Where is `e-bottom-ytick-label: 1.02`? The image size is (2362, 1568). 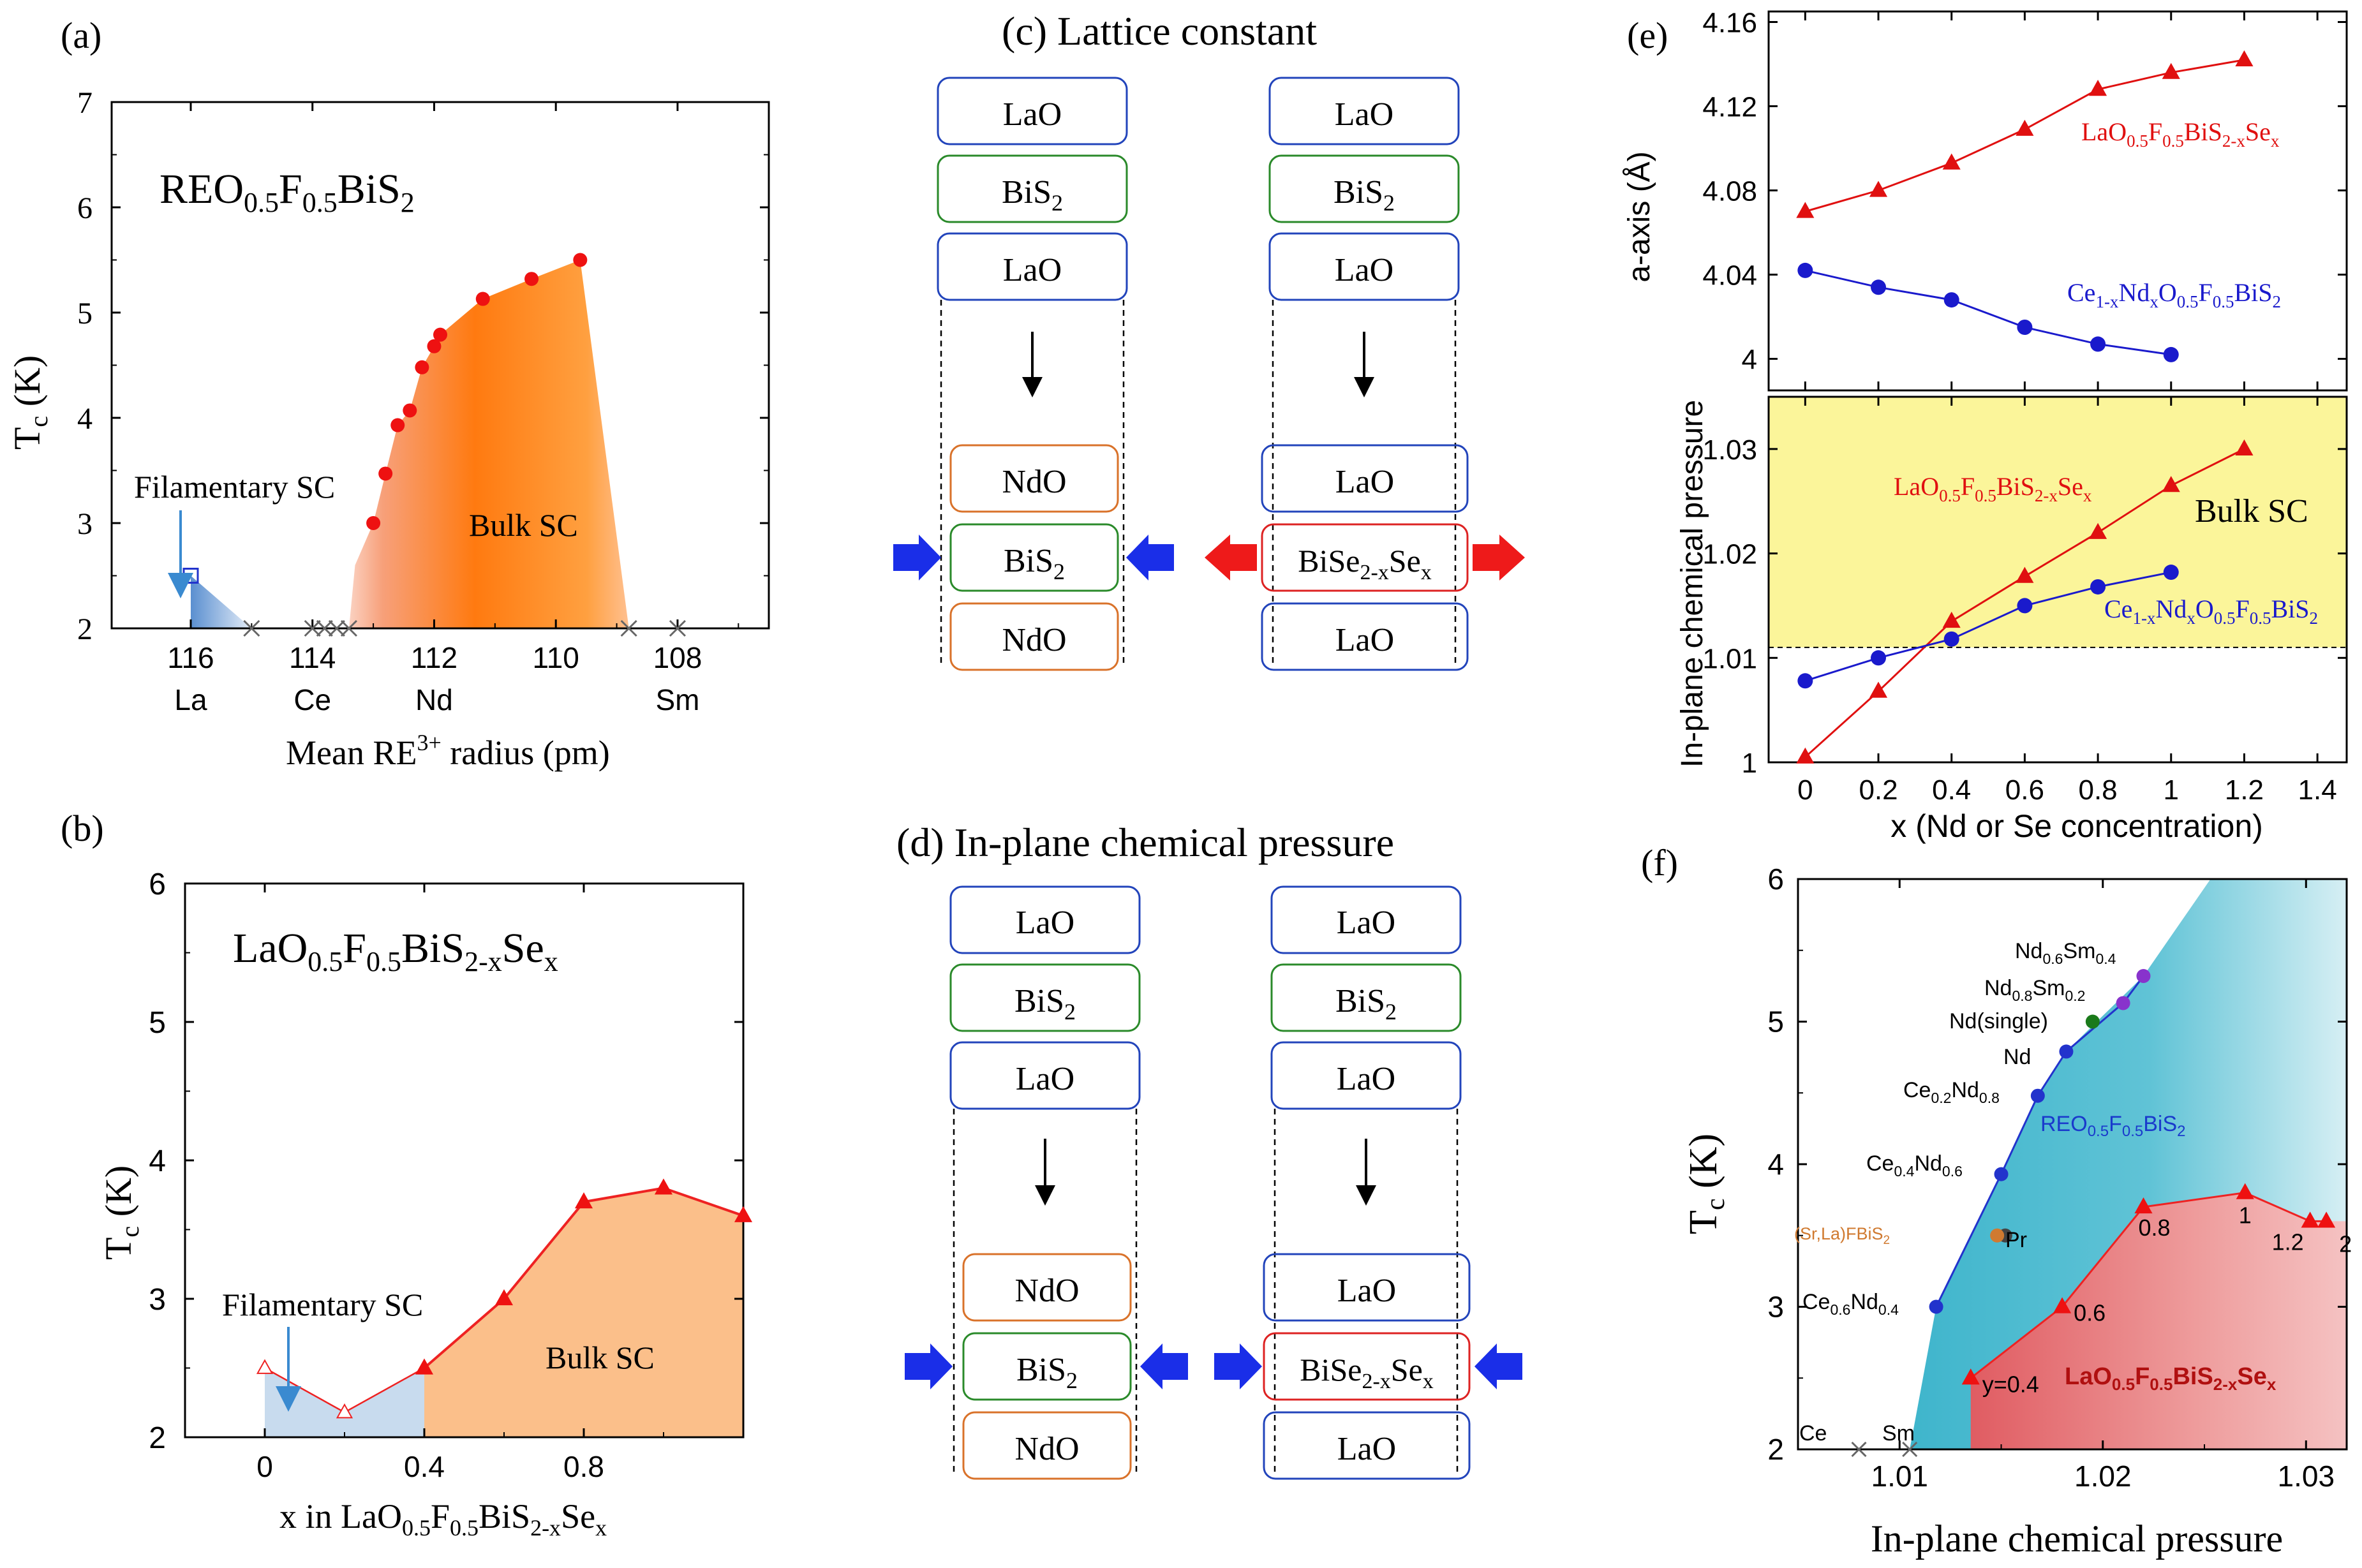
e-bottom-ytick-label: 1.02 is located at coordinates (1730, 554).